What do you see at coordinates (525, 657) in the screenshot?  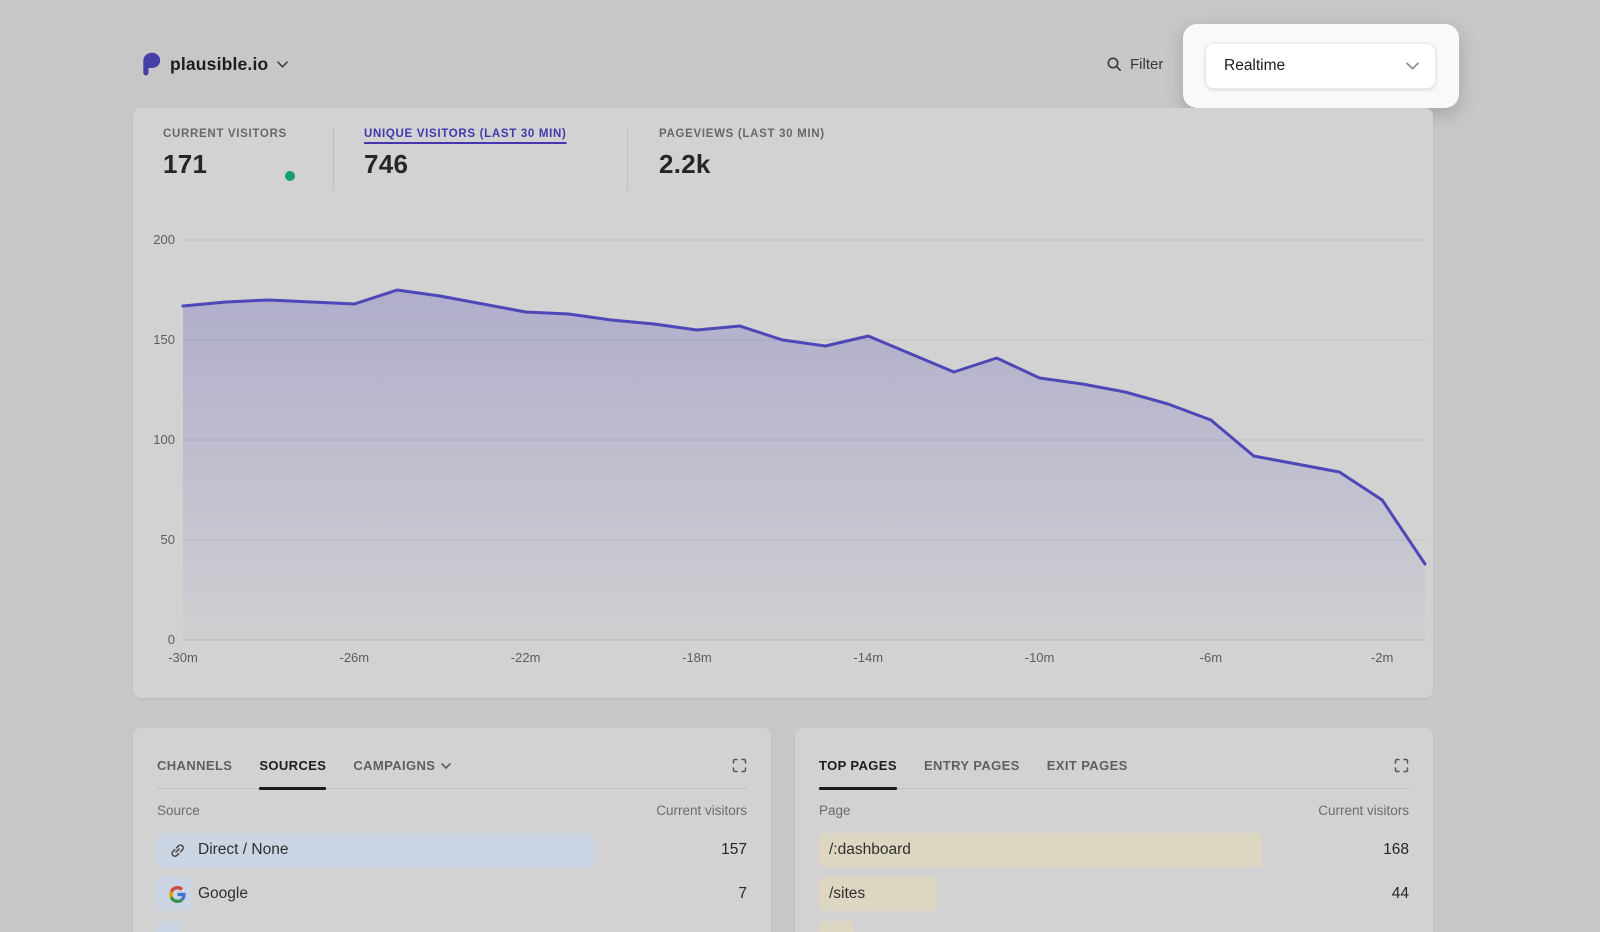 I see `x-axis-tick-label: -22m` at bounding box center [525, 657].